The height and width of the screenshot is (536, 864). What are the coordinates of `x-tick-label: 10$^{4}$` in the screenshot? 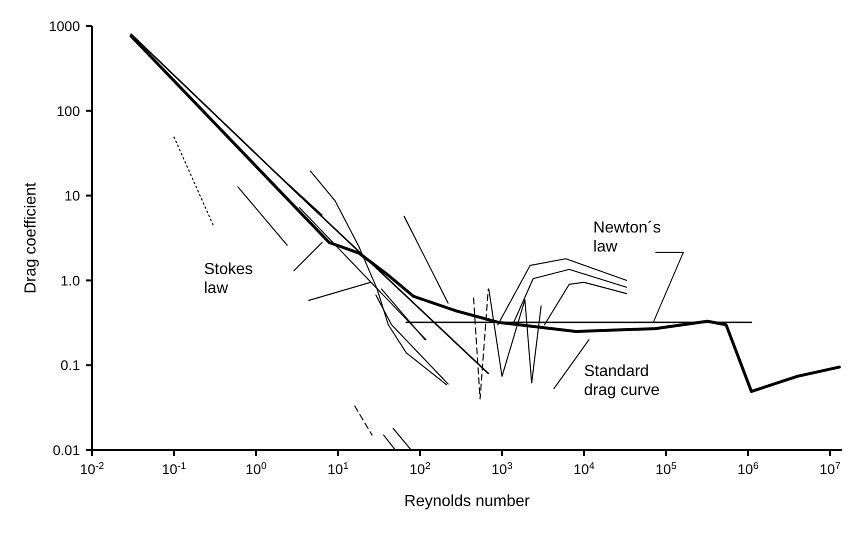 It's located at (584, 468).